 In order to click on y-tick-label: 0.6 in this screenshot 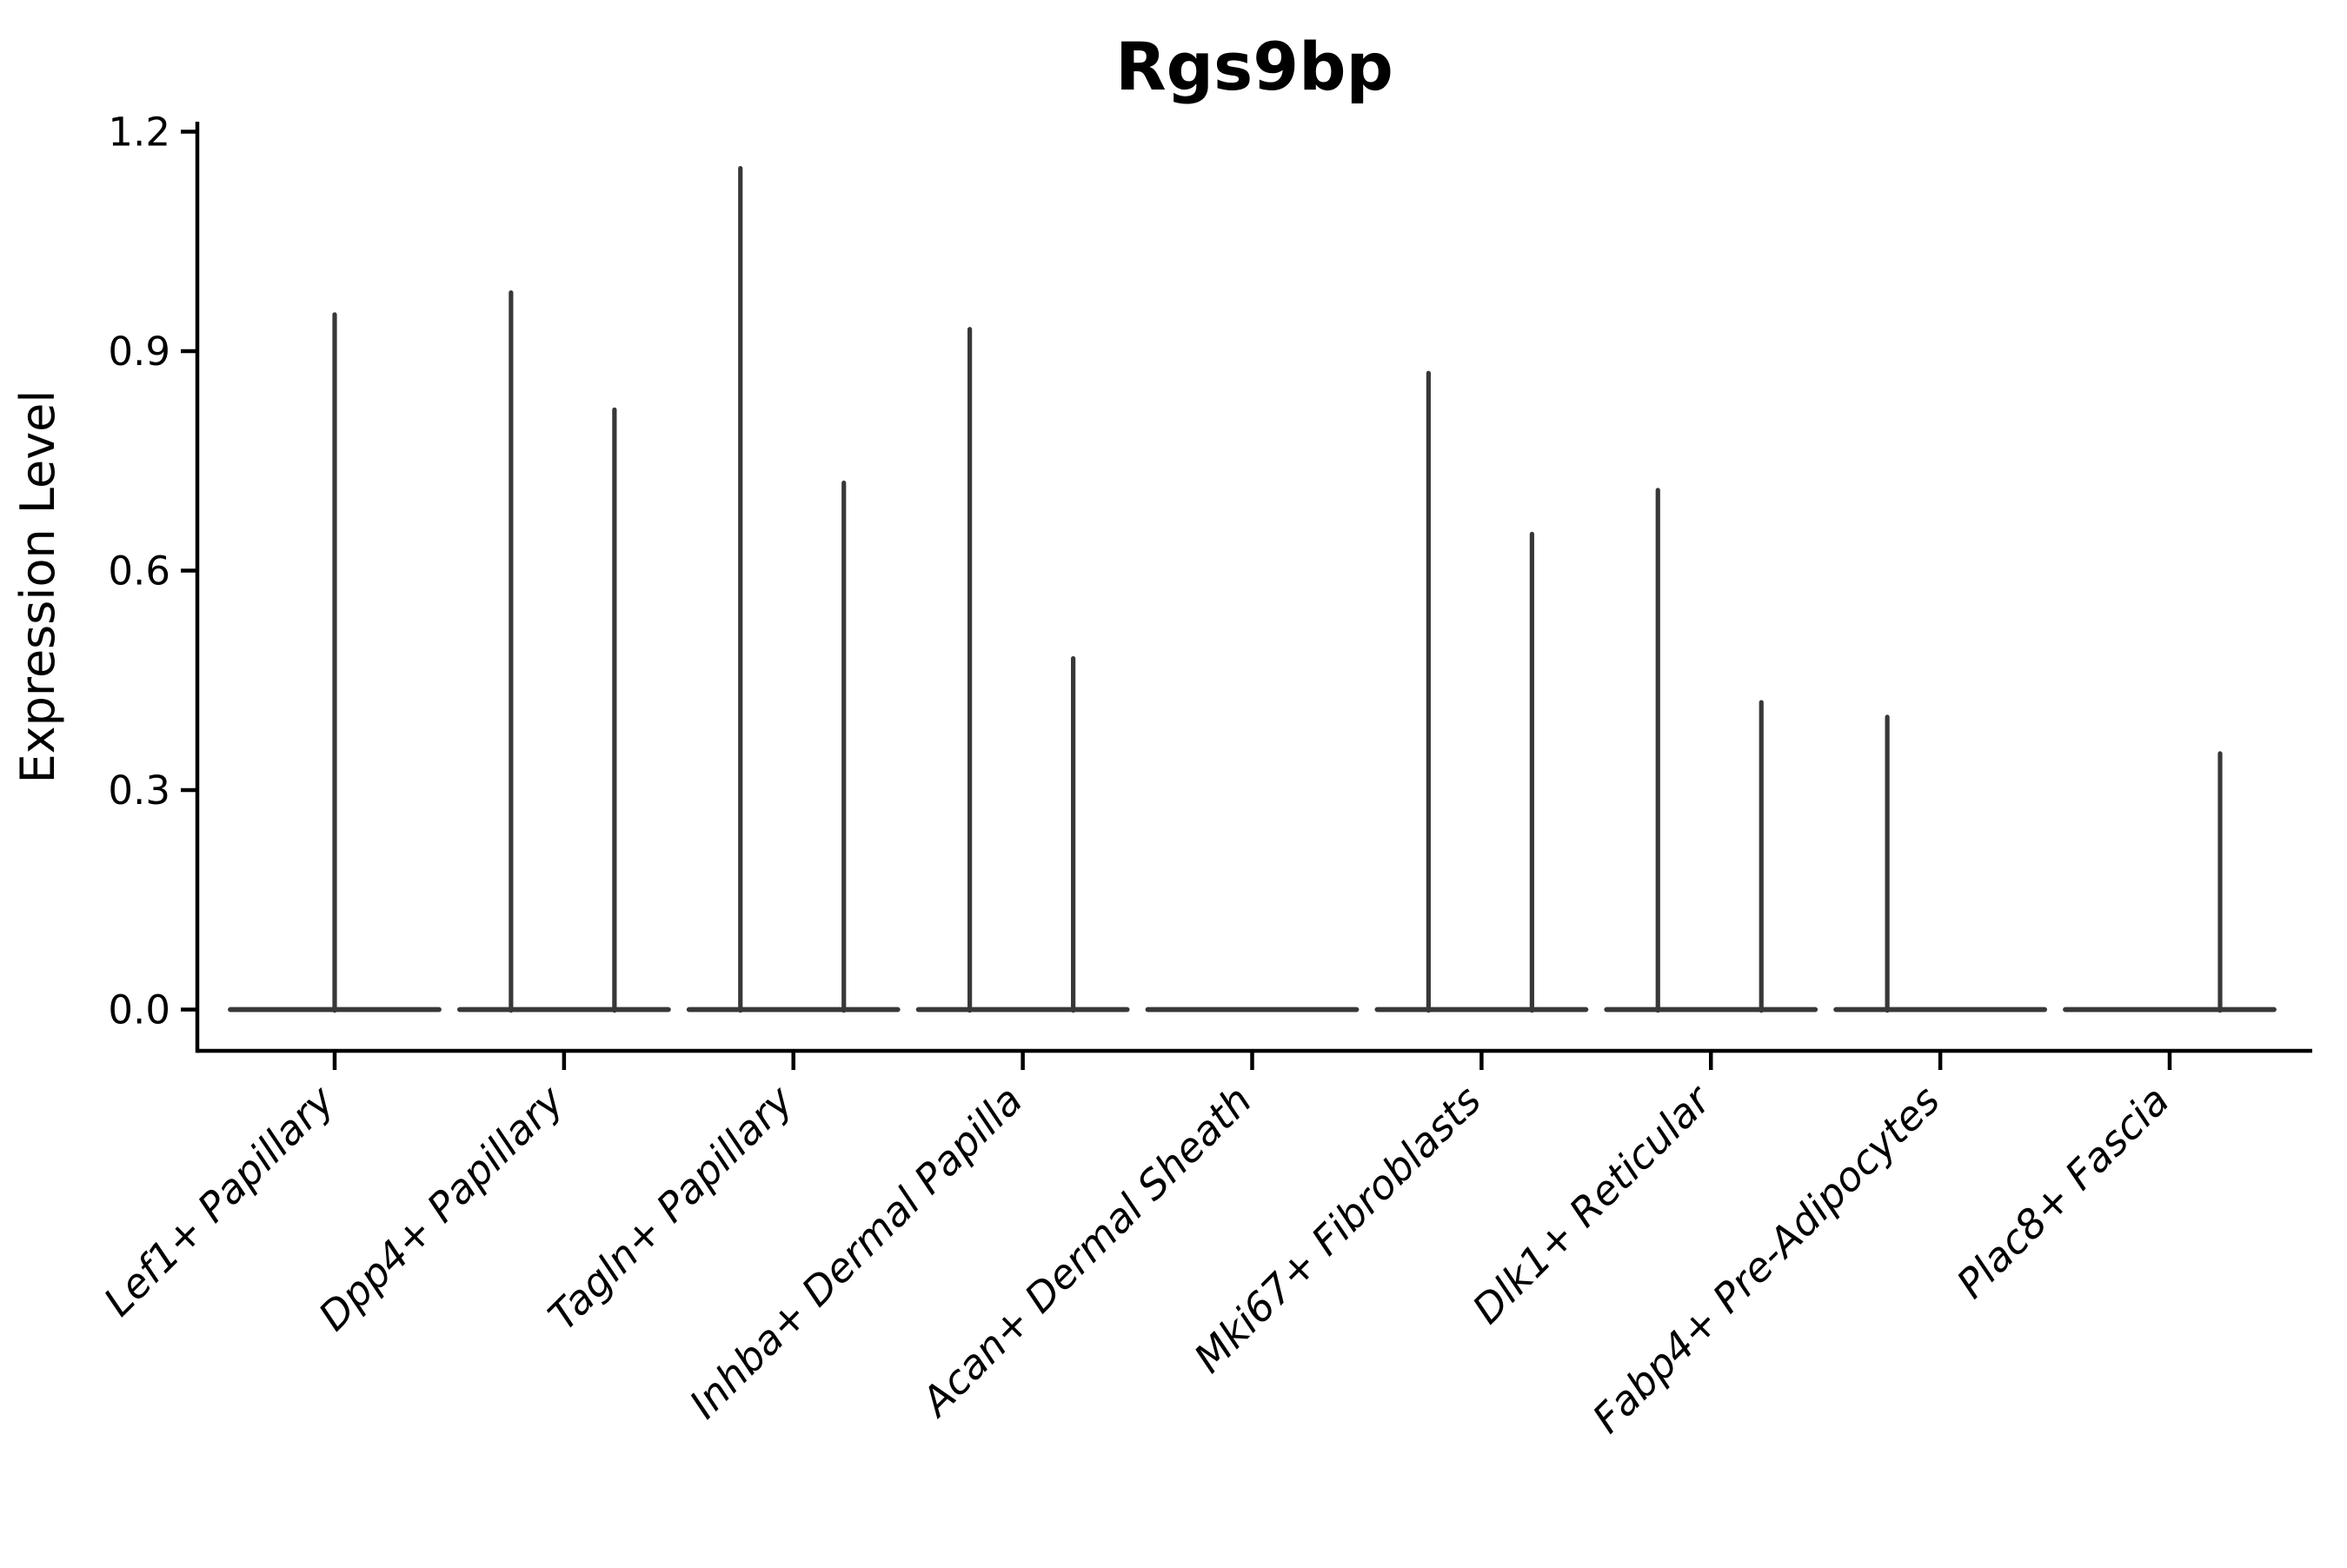, I will do `click(139, 571)`.